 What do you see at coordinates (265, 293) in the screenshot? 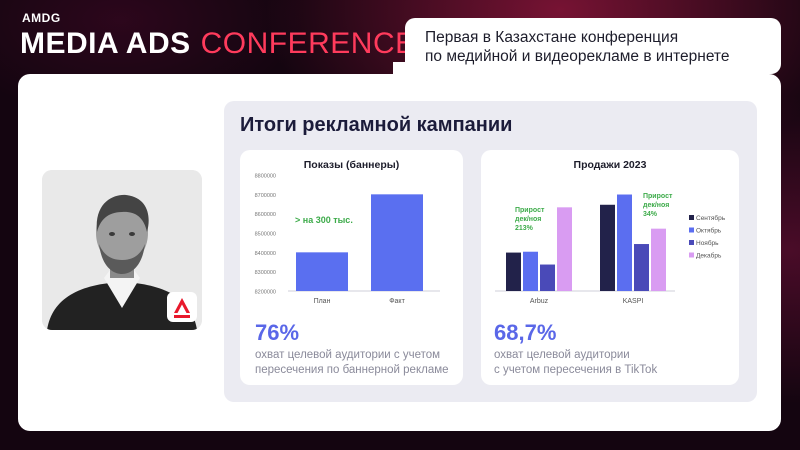
I see `y-tick-label: 8200000` at bounding box center [265, 293].